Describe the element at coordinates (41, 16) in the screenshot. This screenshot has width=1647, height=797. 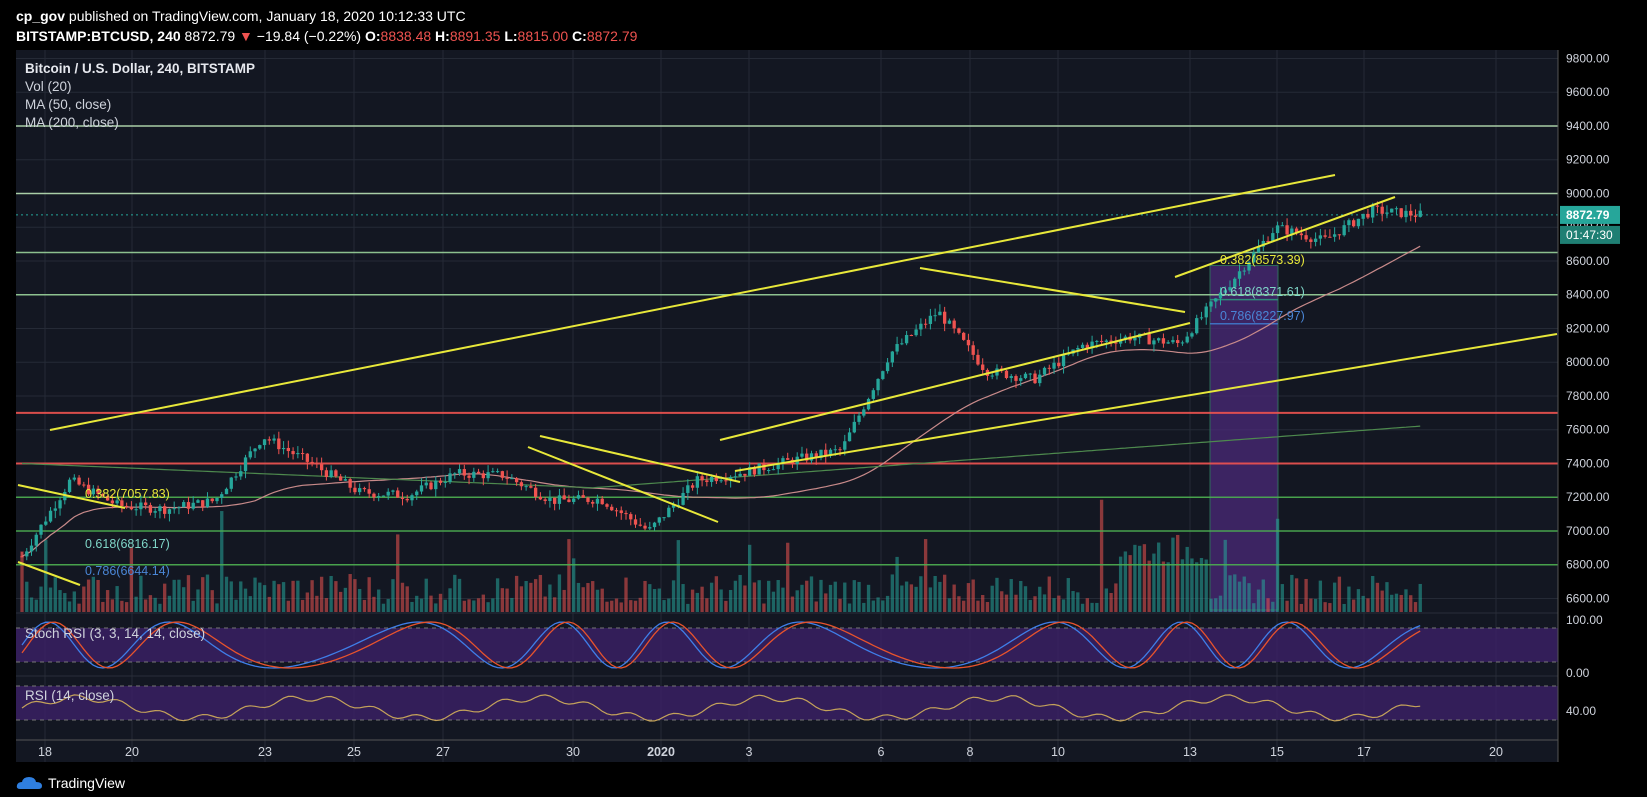
I see `author: cp_gov` at that location.